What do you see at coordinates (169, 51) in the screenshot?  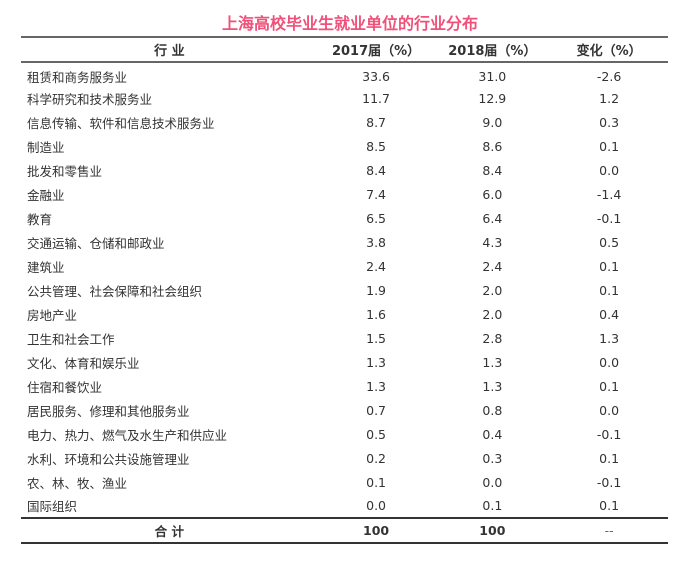 I see `header-industry: 行 业` at bounding box center [169, 51].